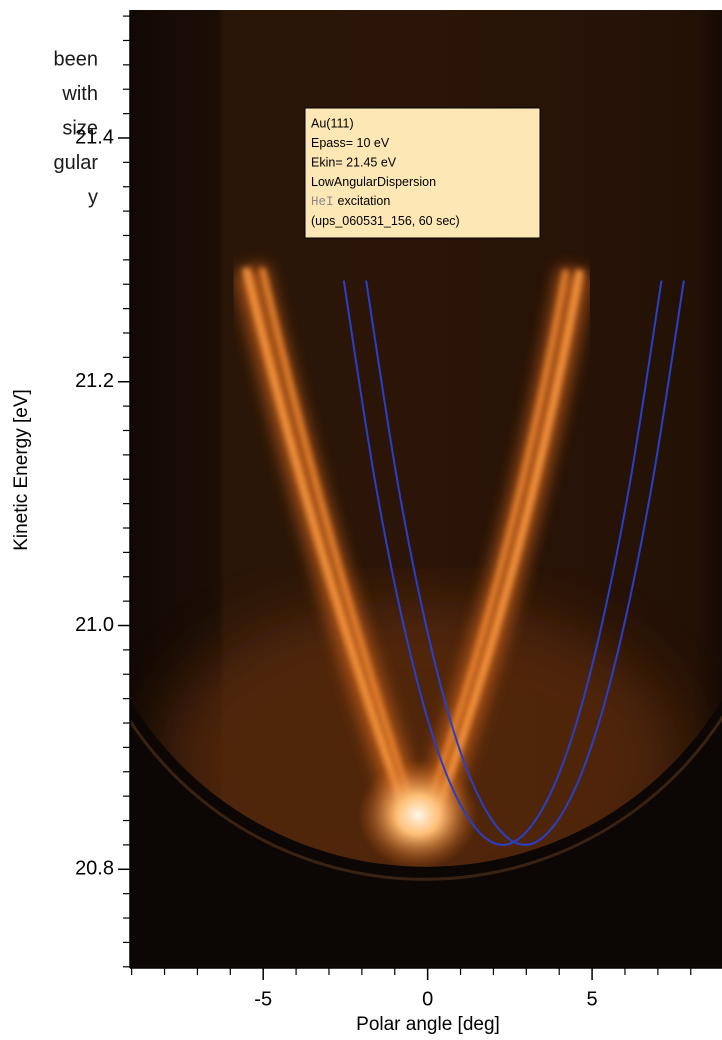 The height and width of the screenshot is (1040, 722). I want to click on annotation-line: HeI excitation, so click(350, 201).